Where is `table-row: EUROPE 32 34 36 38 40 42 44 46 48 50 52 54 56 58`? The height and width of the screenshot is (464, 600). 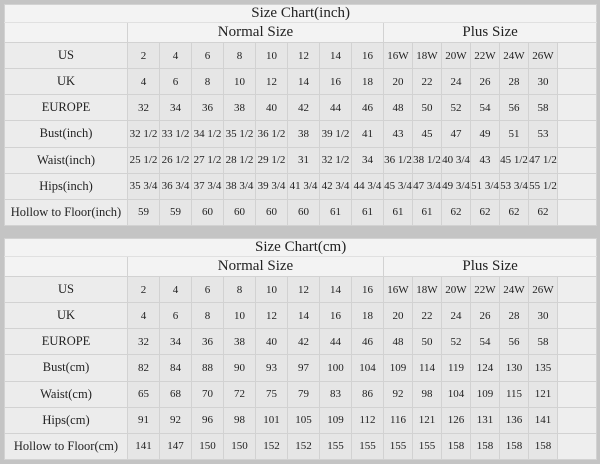
table-row: EUROPE 32 34 36 38 40 42 44 46 48 50 52 54 56 58 is located at coordinates (301, 108).